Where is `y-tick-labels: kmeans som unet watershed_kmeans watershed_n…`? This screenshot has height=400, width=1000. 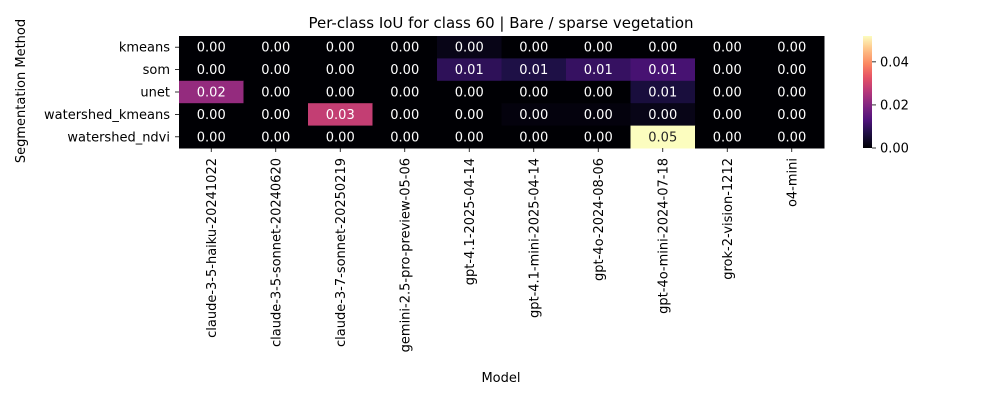
y-tick-labels: kmeans som unet watershed_kmeans watershed_n… is located at coordinates (111, 93).